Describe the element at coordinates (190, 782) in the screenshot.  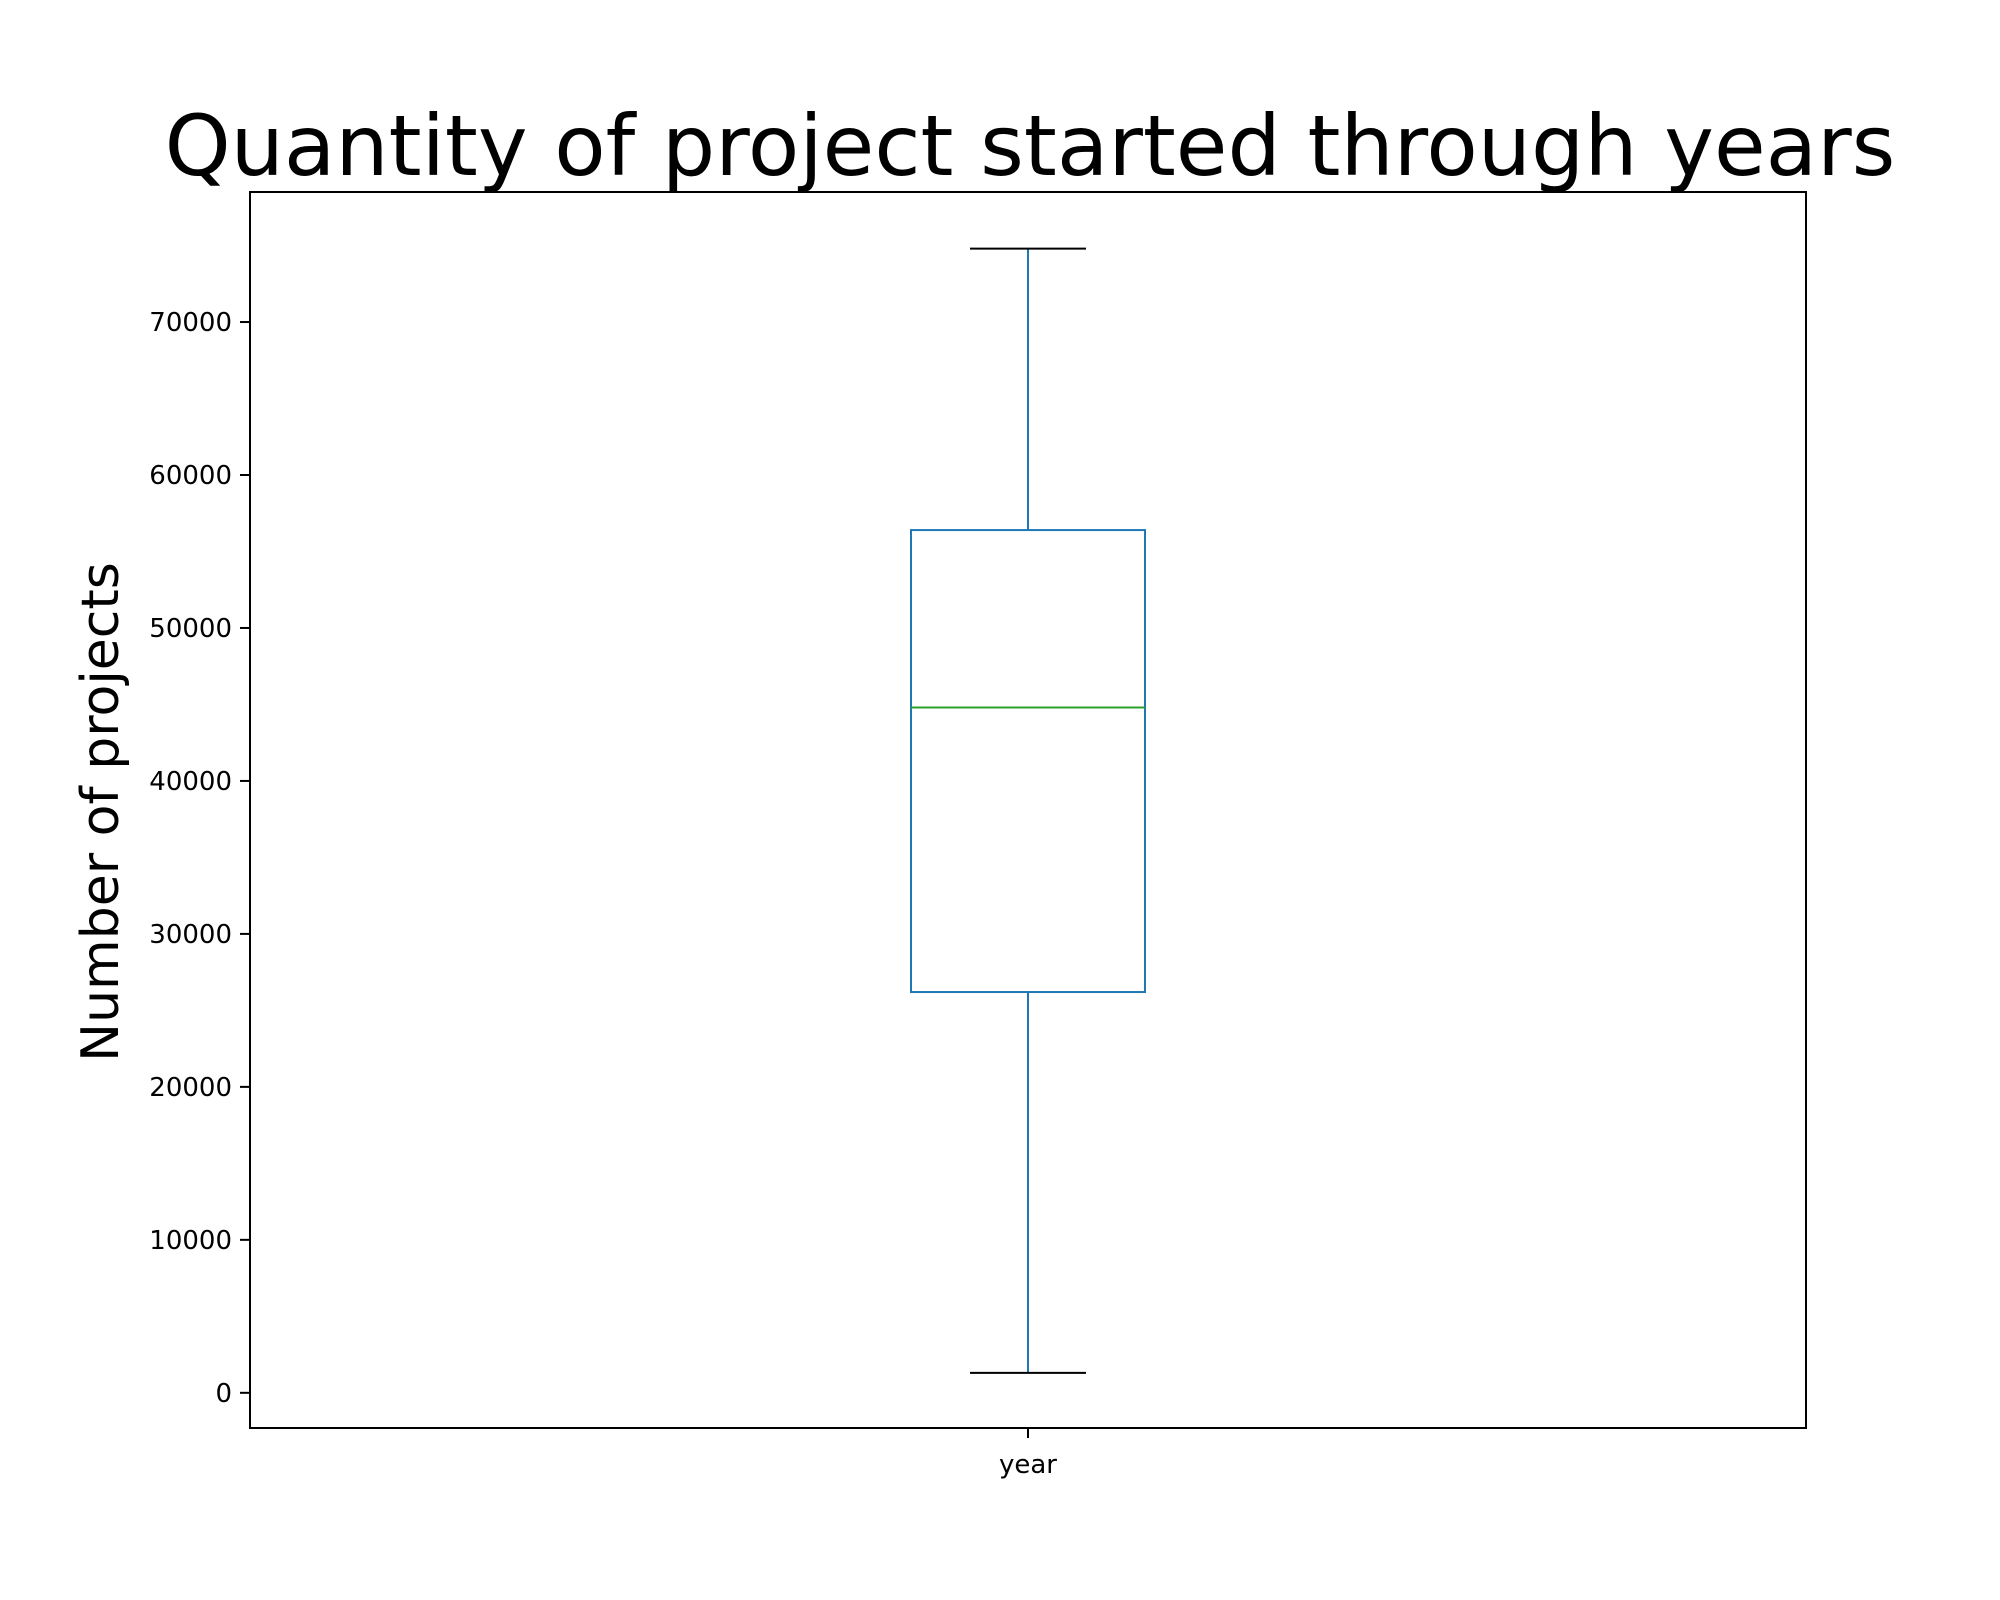
I see `y-tick-label: 40000` at that location.